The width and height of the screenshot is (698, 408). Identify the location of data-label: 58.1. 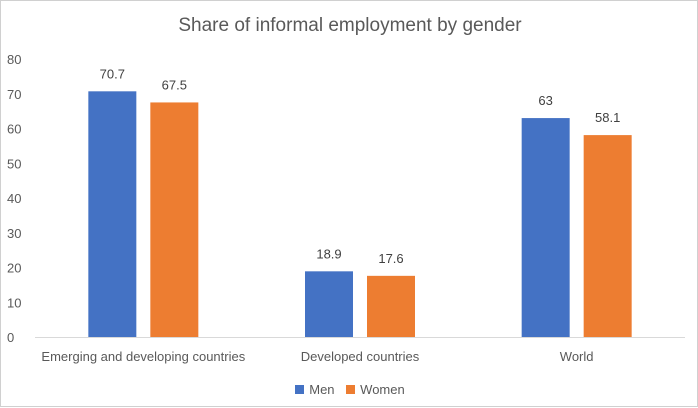
(607, 117).